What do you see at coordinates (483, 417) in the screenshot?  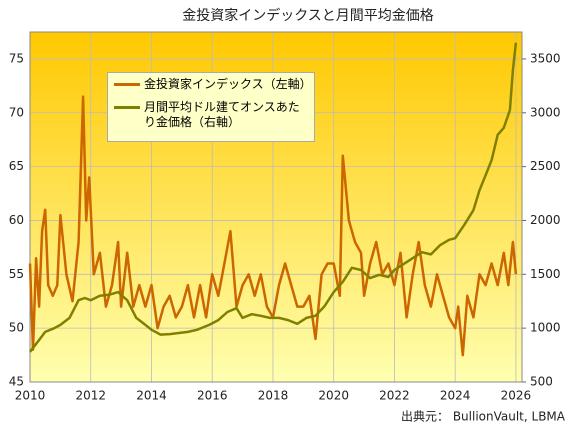 I see `source: 出典元： BullionVault, LBMA` at bounding box center [483, 417].